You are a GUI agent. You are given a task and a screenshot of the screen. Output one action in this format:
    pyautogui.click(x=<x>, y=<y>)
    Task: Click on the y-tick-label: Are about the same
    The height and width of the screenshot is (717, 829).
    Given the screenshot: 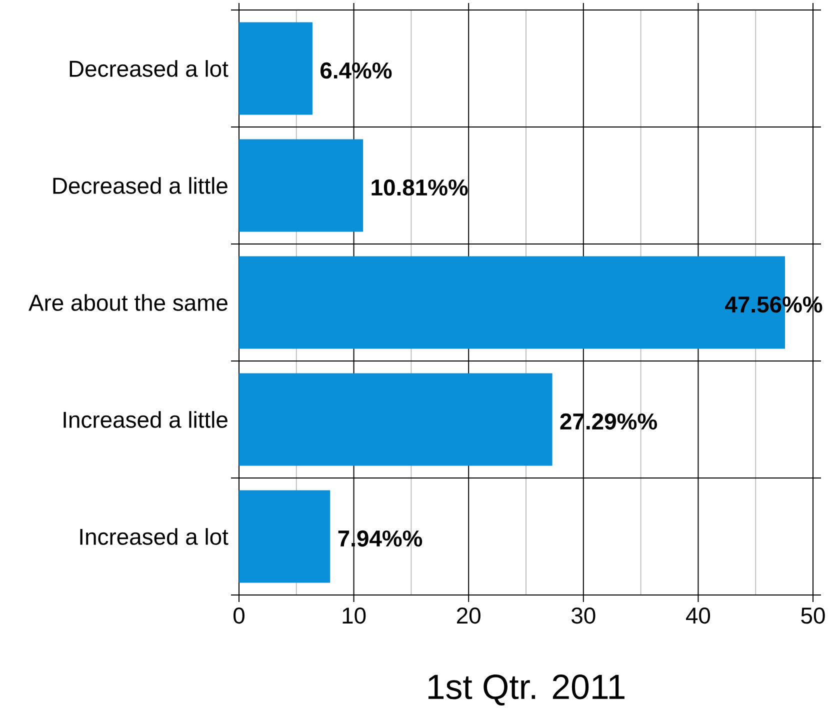 What is the action you would take?
    pyautogui.click(x=128, y=302)
    